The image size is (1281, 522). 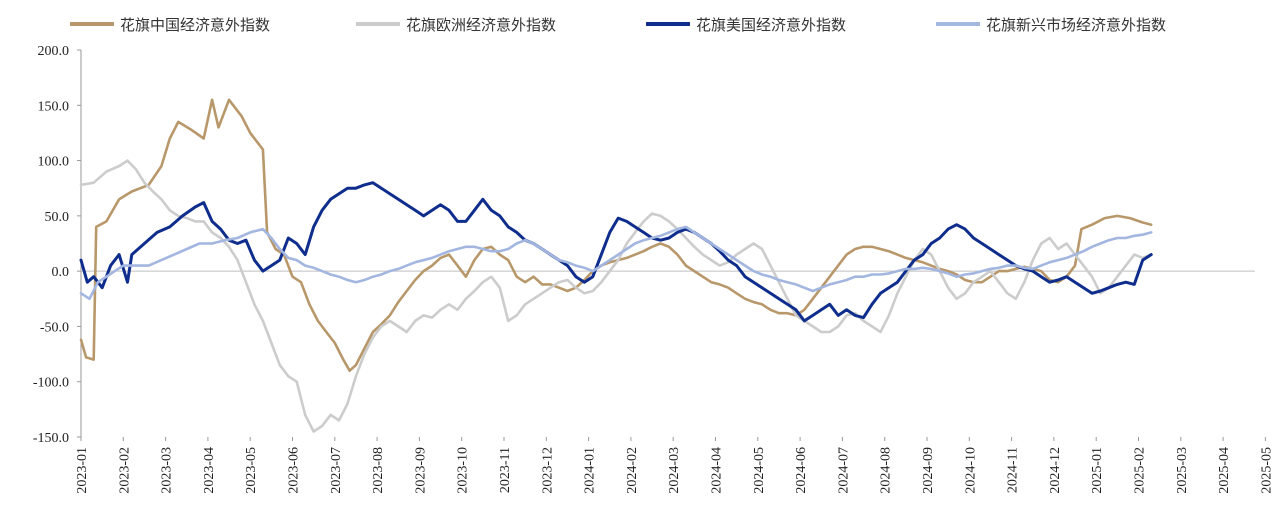 I want to click on legend-item-europe: 花旗欧洲经济意外指数, so click(x=456, y=24).